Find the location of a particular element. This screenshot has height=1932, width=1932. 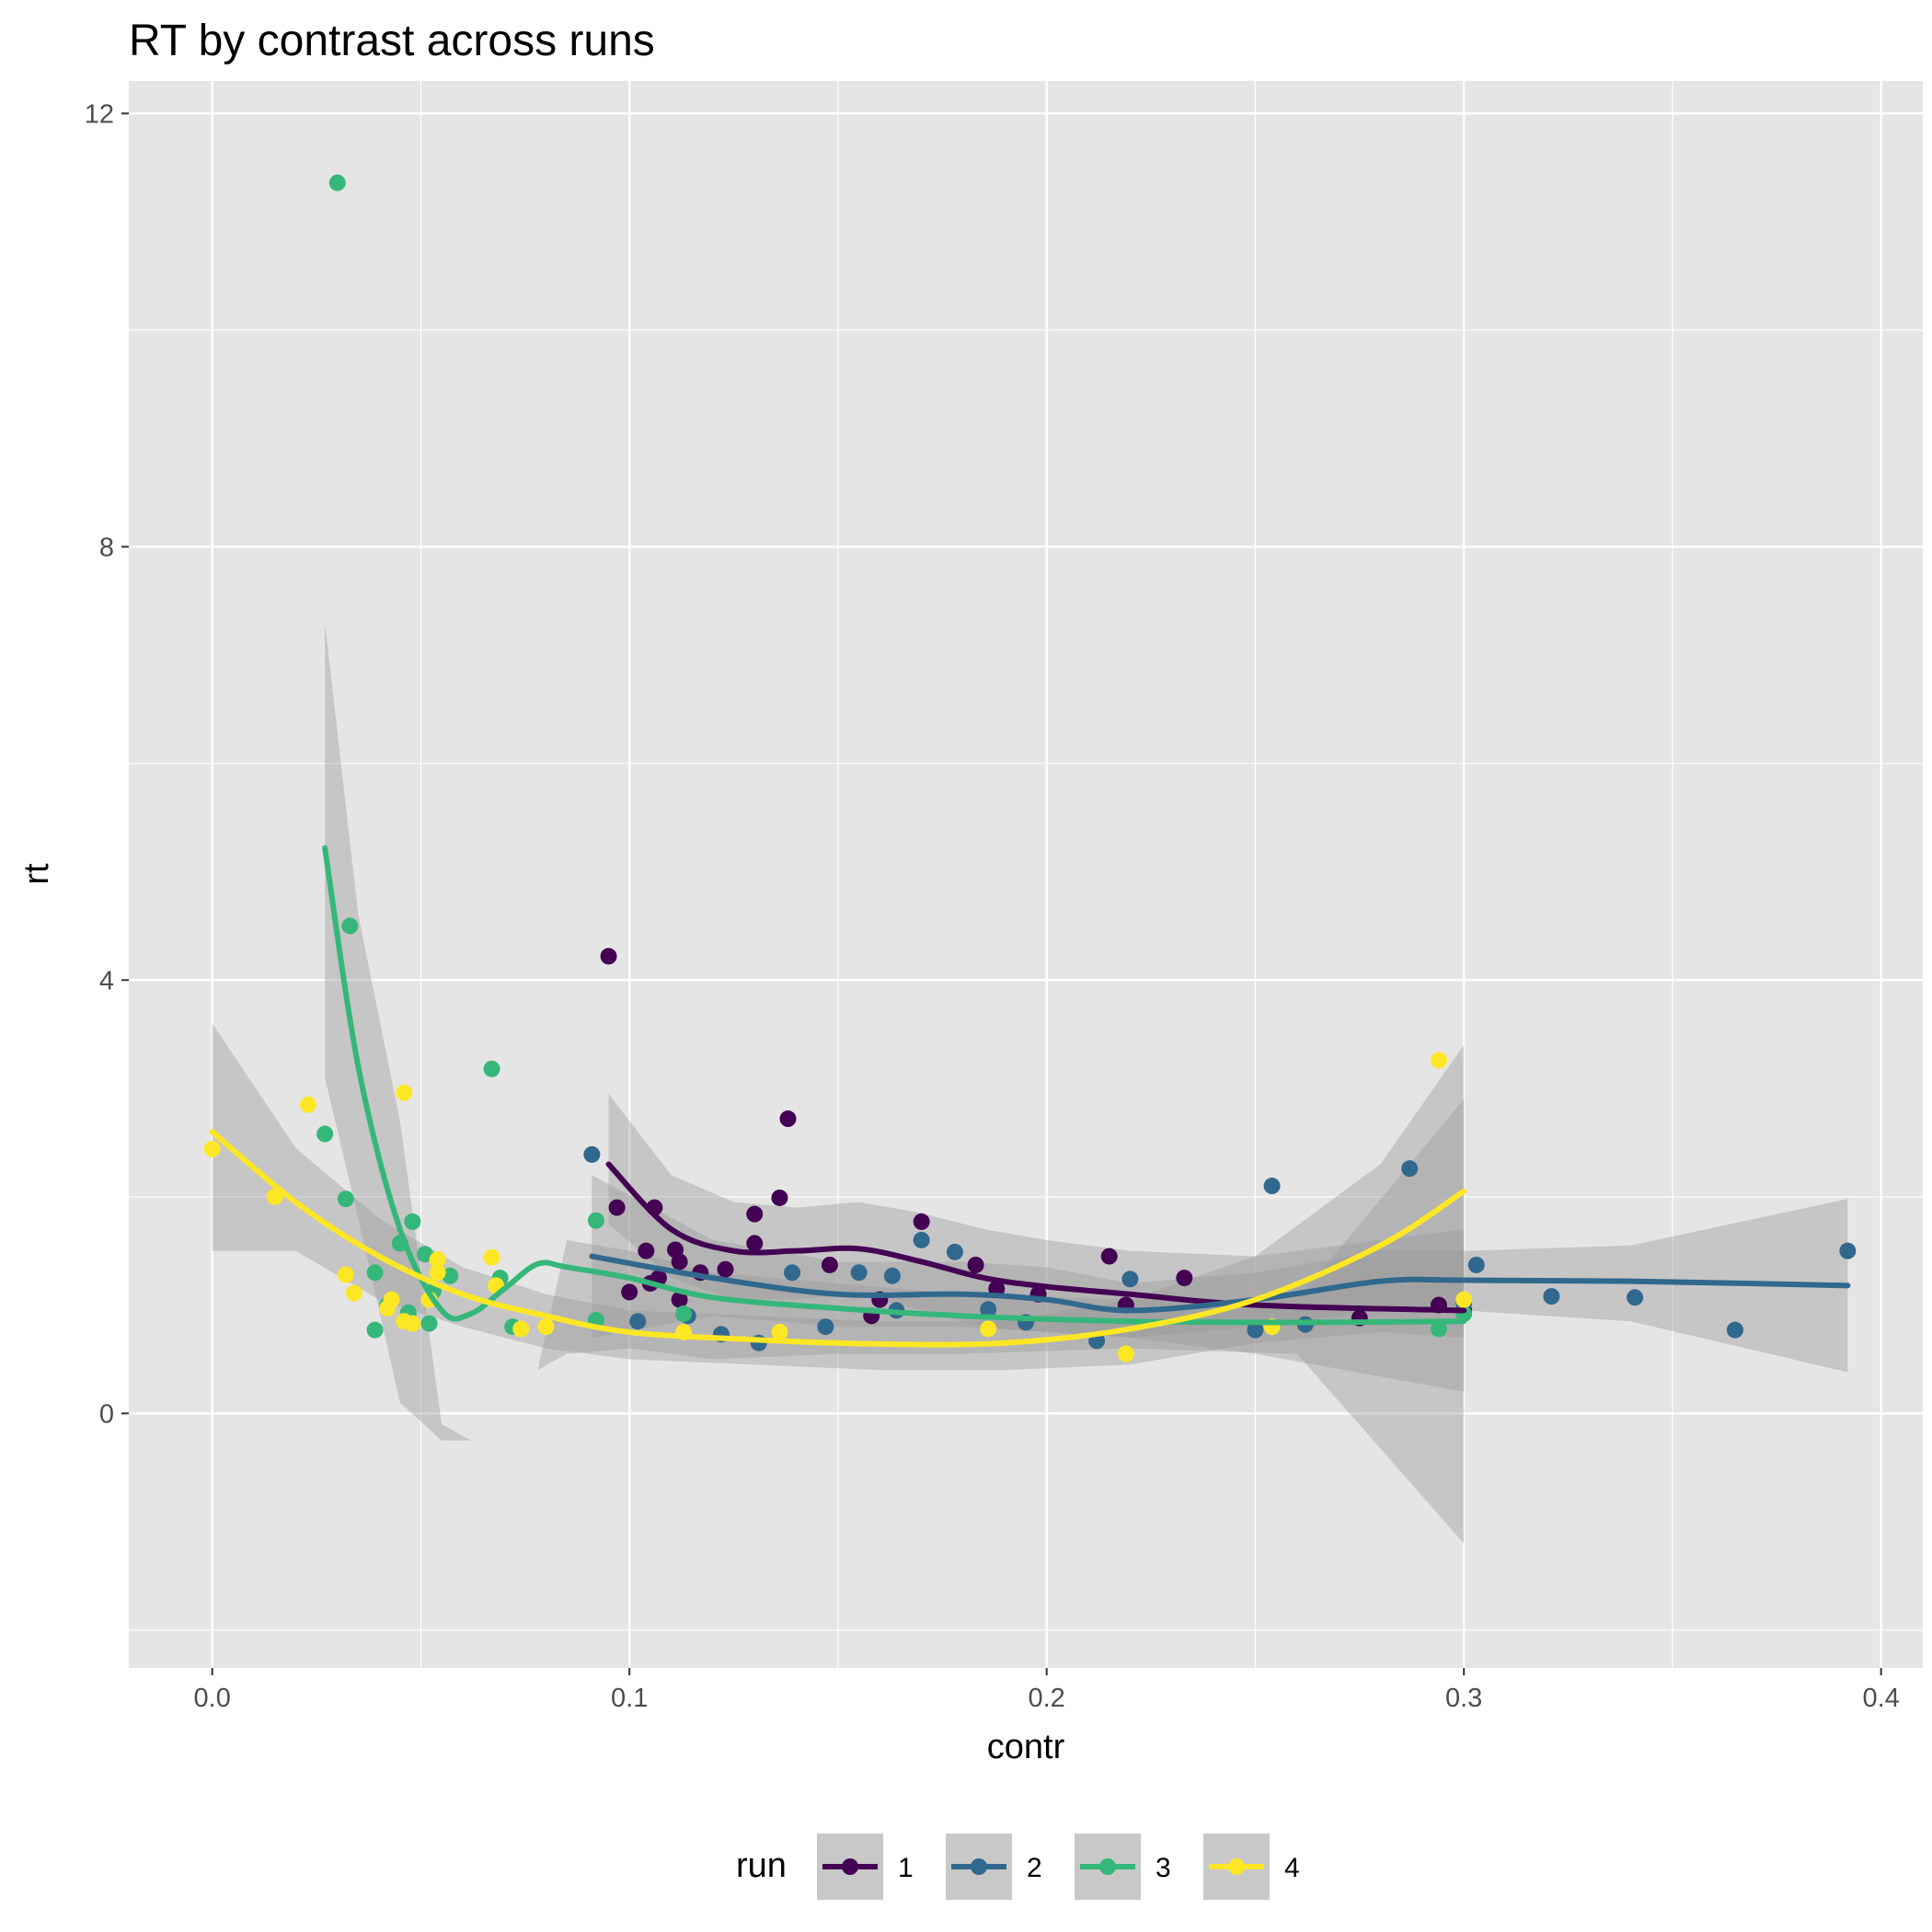

legend-label-run-4: 4 is located at coordinates (1292, 1868).